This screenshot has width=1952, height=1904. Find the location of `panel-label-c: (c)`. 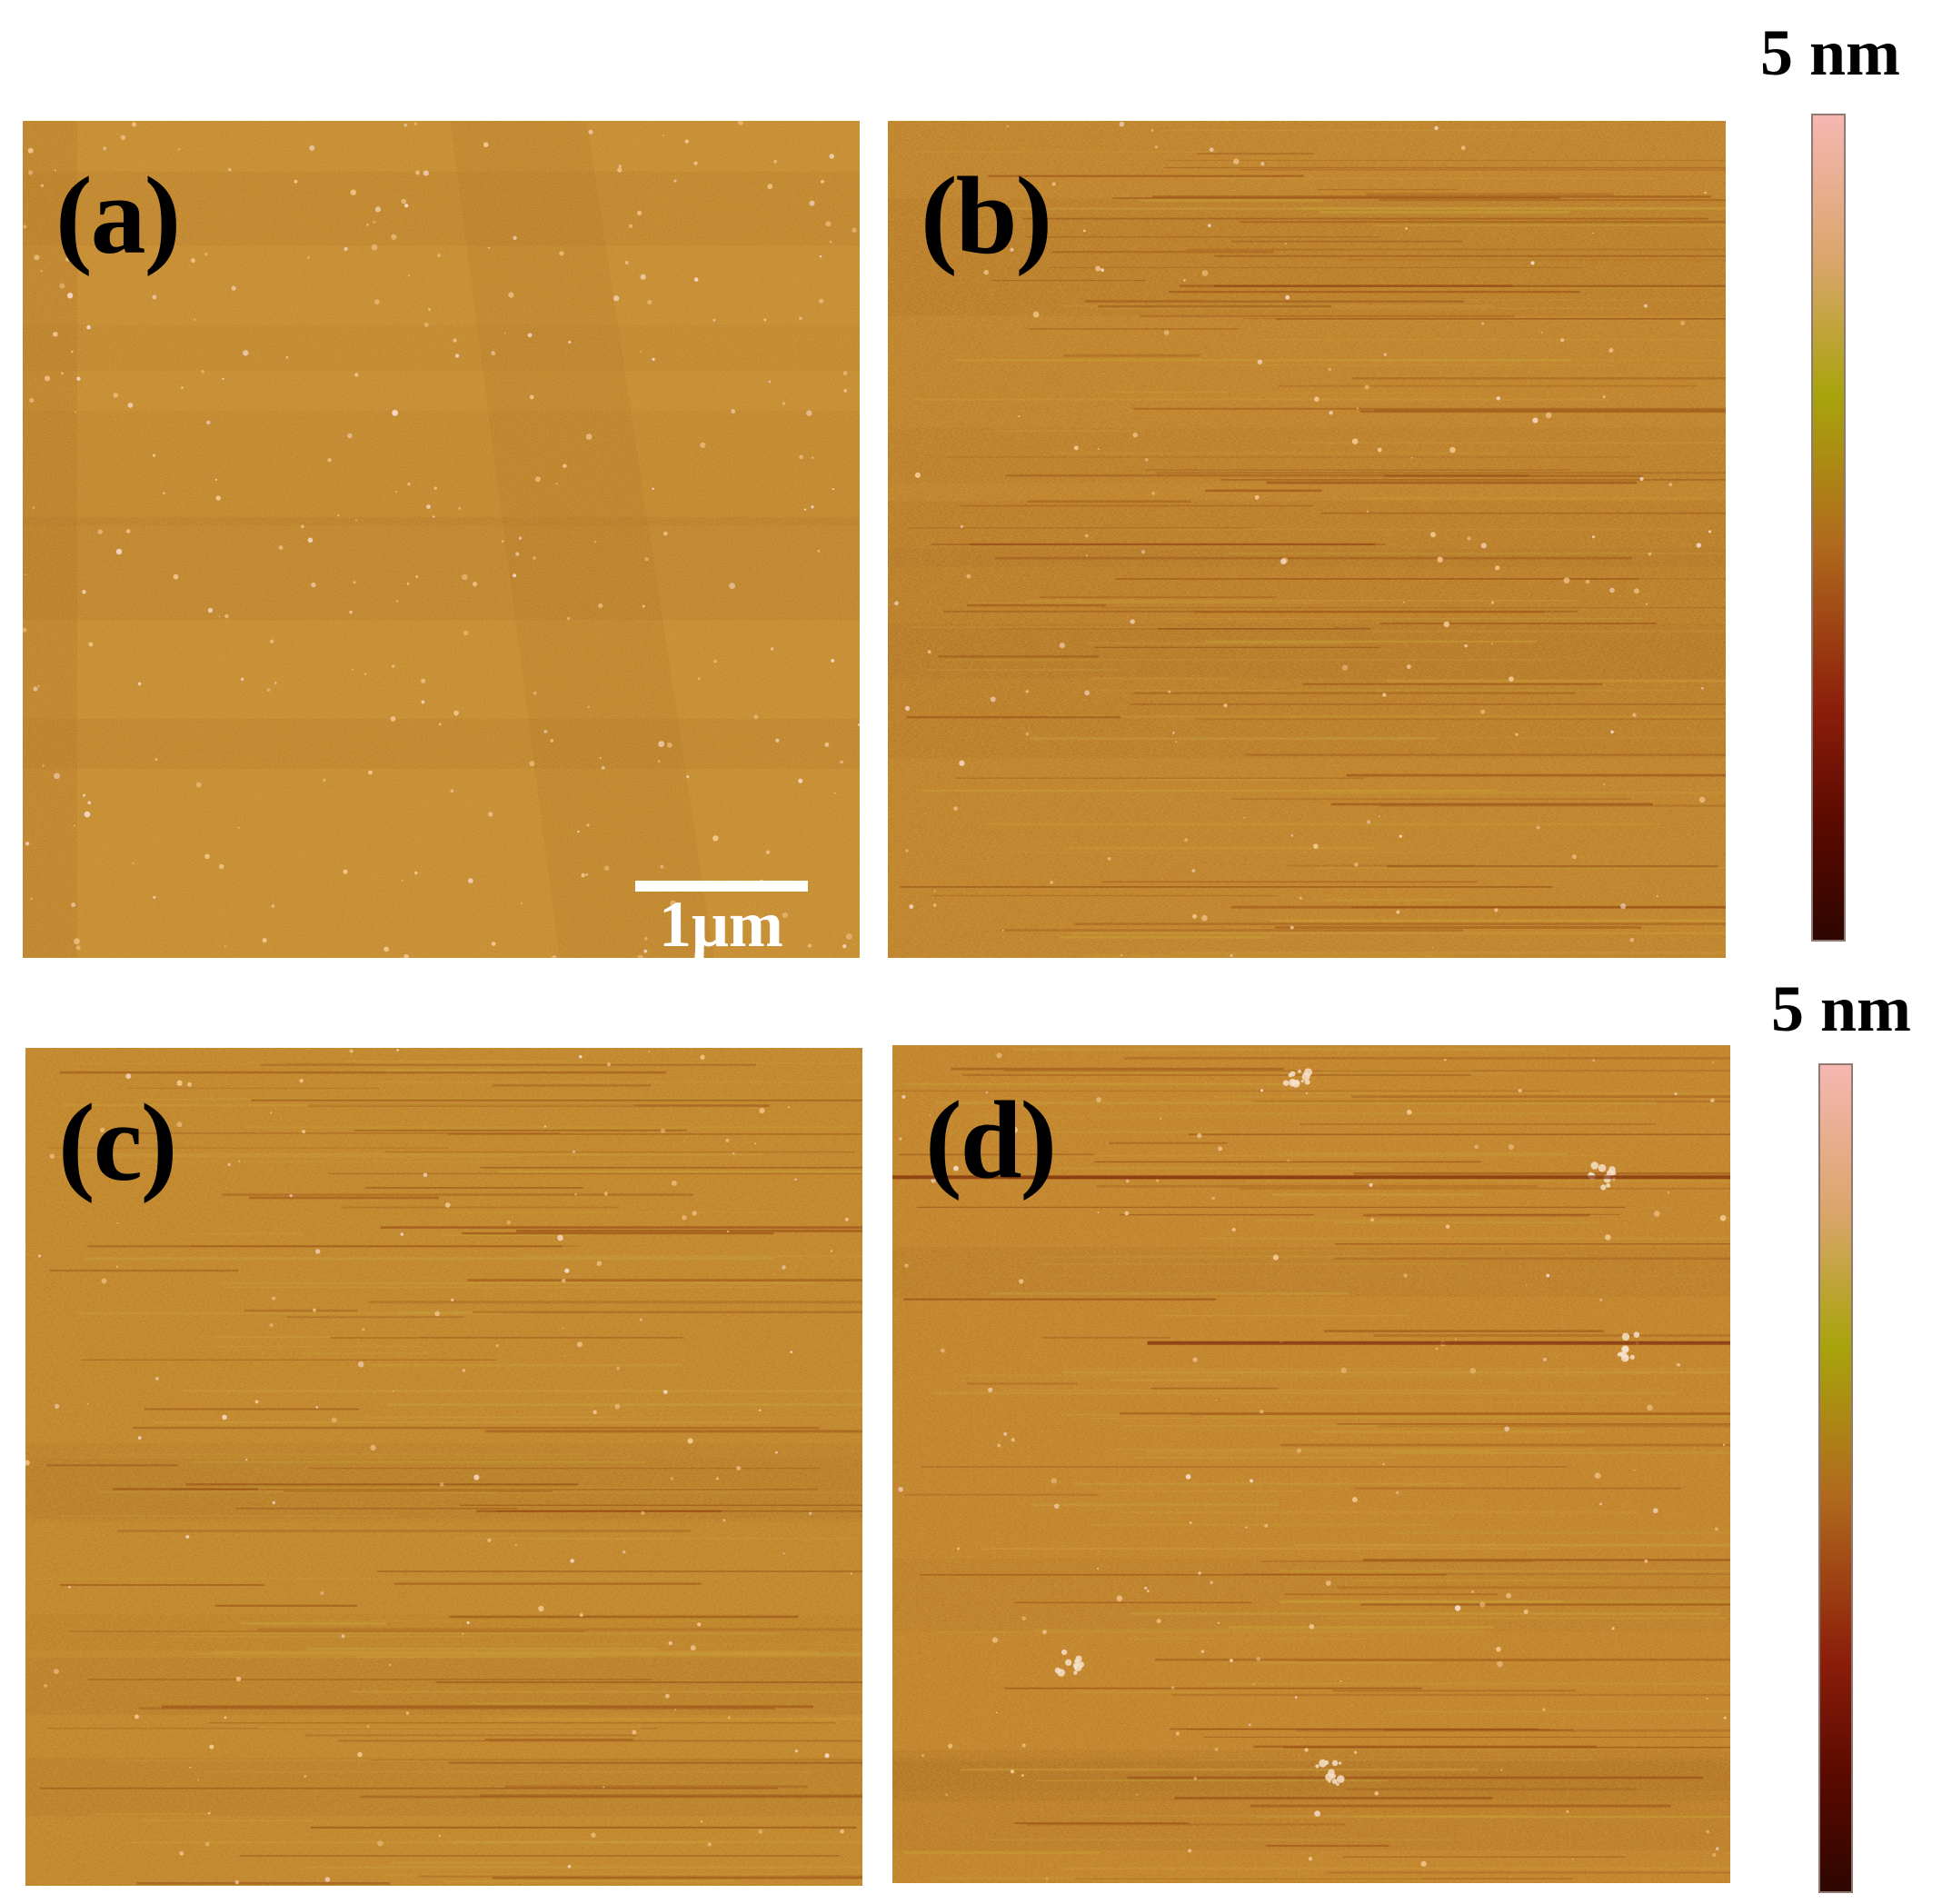

panel-label-c: (c) is located at coordinates (117, 1143).